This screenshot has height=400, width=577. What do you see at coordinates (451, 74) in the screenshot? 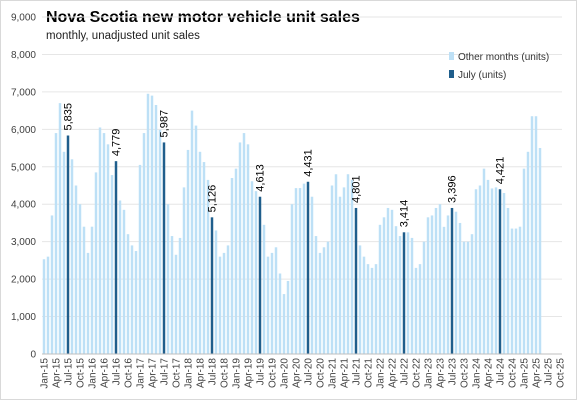
I see `legend-swatch-july` at bounding box center [451, 74].